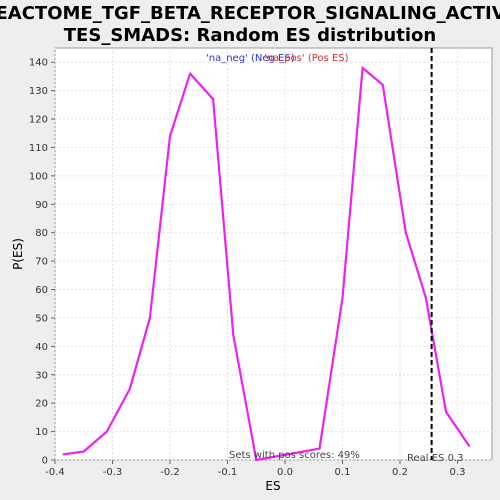  What do you see at coordinates (18, 254) in the screenshot?
I see `y-axis-label: P(ES)` at bounding box center [18, 254].